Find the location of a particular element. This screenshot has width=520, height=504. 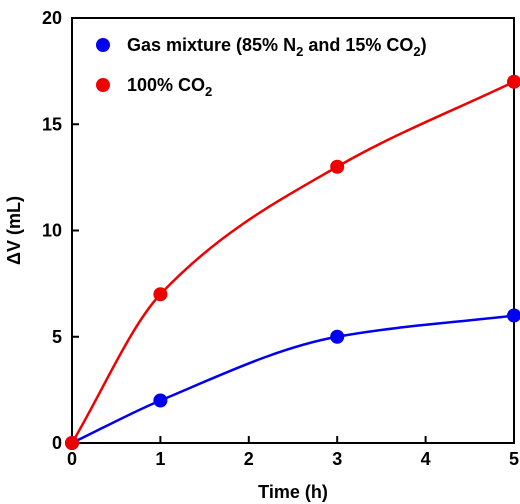

legend-label-text: 100% CO is located at coordinates (166, 85).